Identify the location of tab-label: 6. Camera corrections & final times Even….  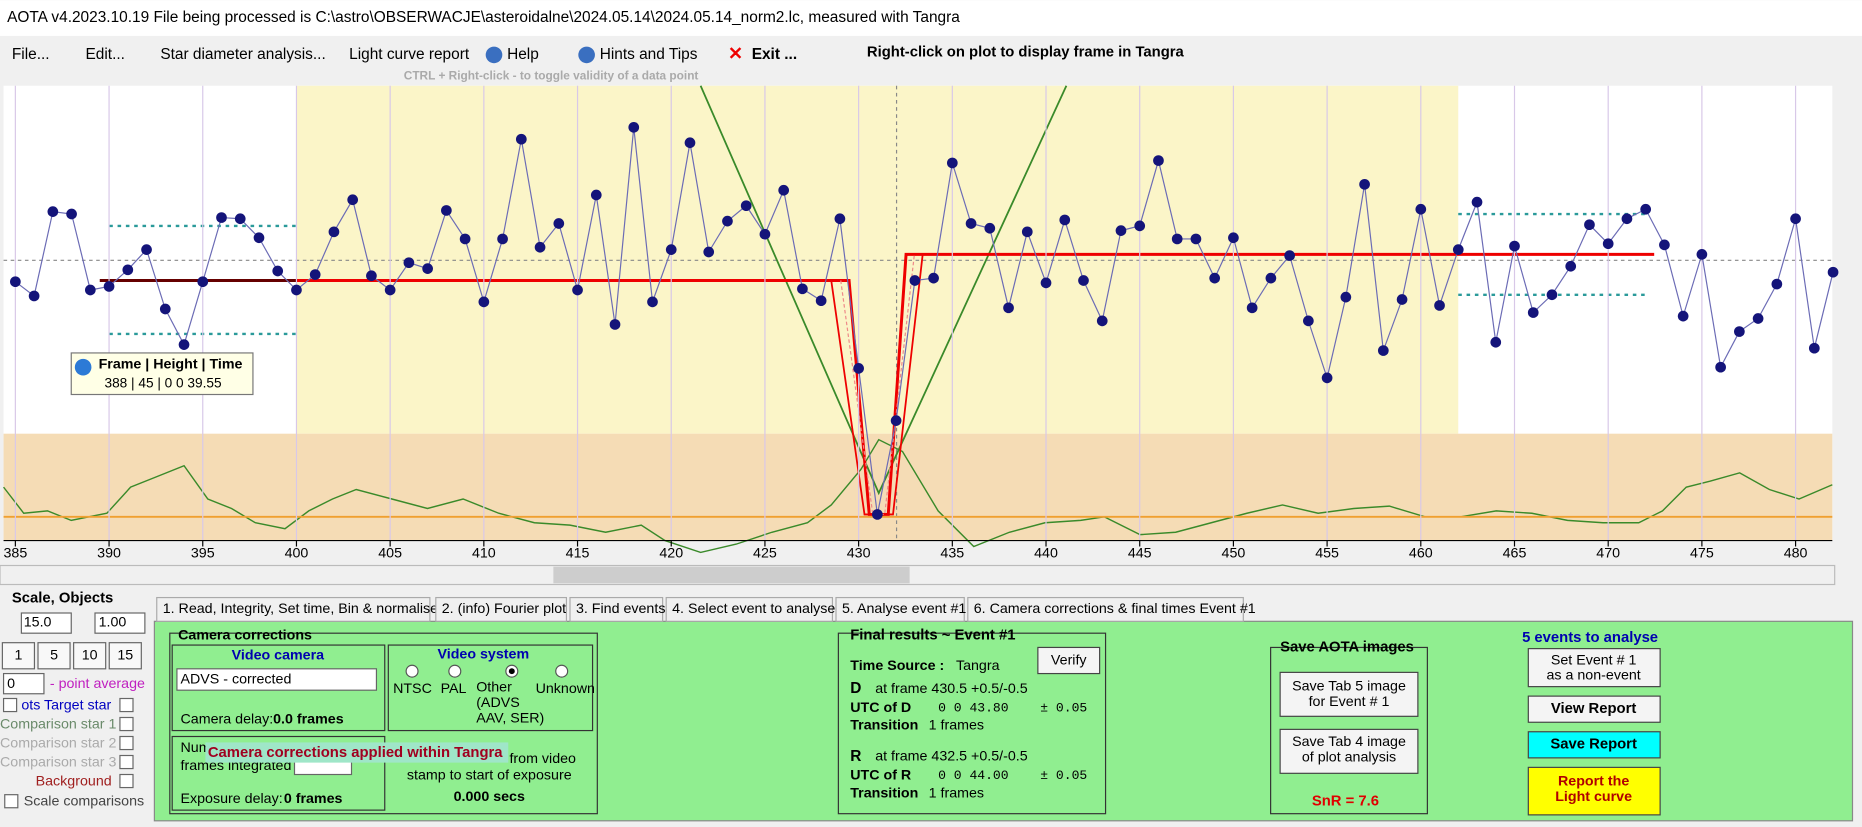
(1115, 609).